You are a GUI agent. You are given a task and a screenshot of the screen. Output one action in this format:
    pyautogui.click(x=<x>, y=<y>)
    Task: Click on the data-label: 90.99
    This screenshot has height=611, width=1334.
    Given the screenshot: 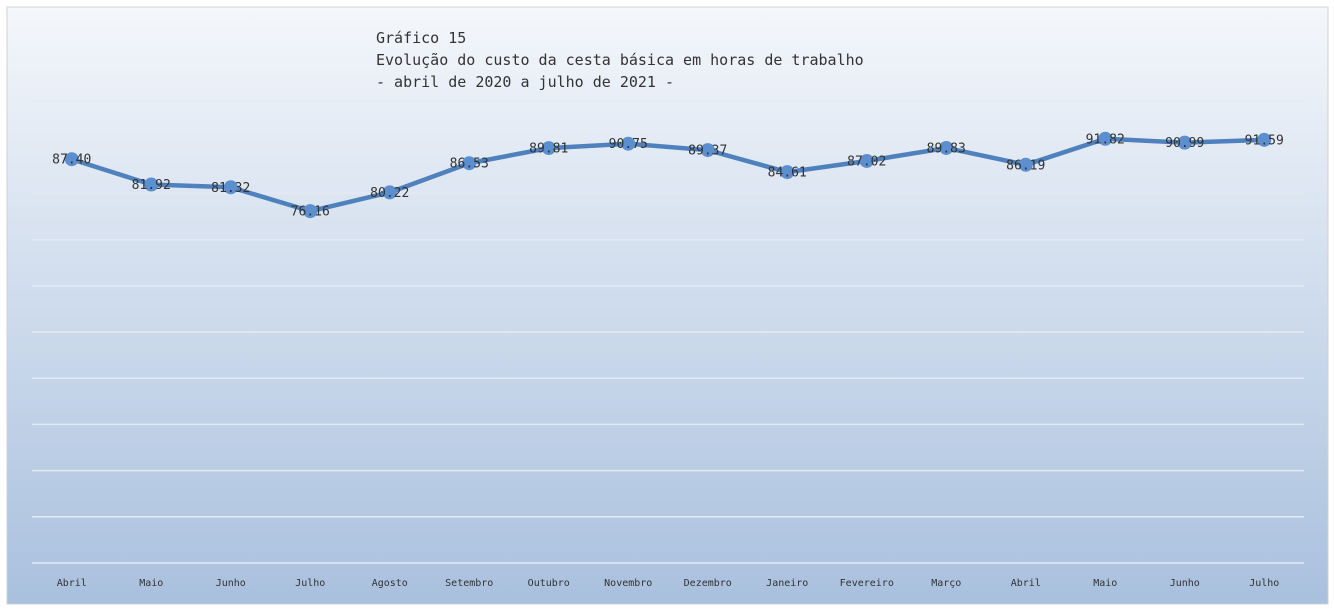 What is the action you would take?
    pyautogui.click(x=1184, y=143)
    